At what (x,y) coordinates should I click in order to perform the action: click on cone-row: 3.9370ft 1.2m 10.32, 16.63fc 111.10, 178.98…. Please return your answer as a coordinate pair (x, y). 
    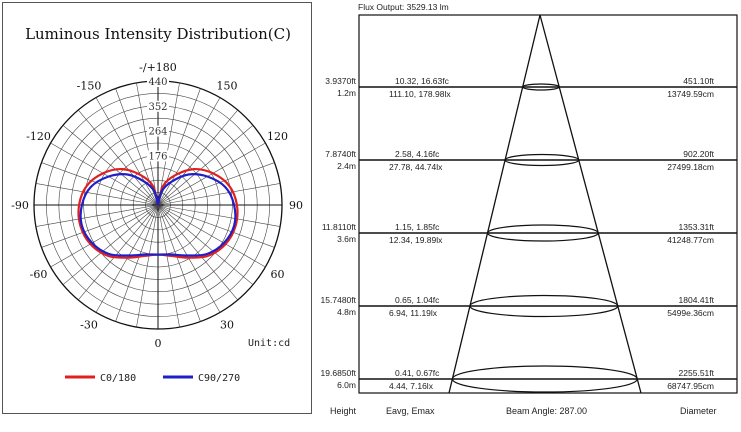
    Looking at the image, I should click on (531, 87).